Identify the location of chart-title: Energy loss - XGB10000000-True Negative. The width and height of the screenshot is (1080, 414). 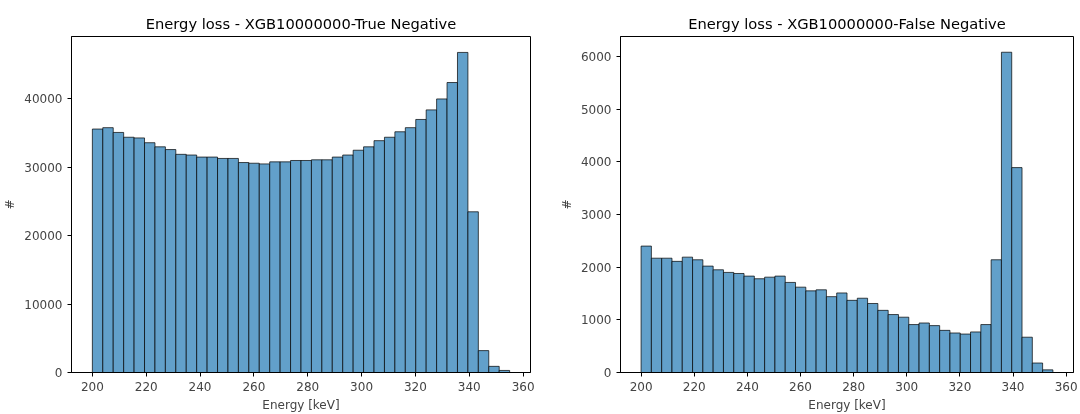
(301, 23).